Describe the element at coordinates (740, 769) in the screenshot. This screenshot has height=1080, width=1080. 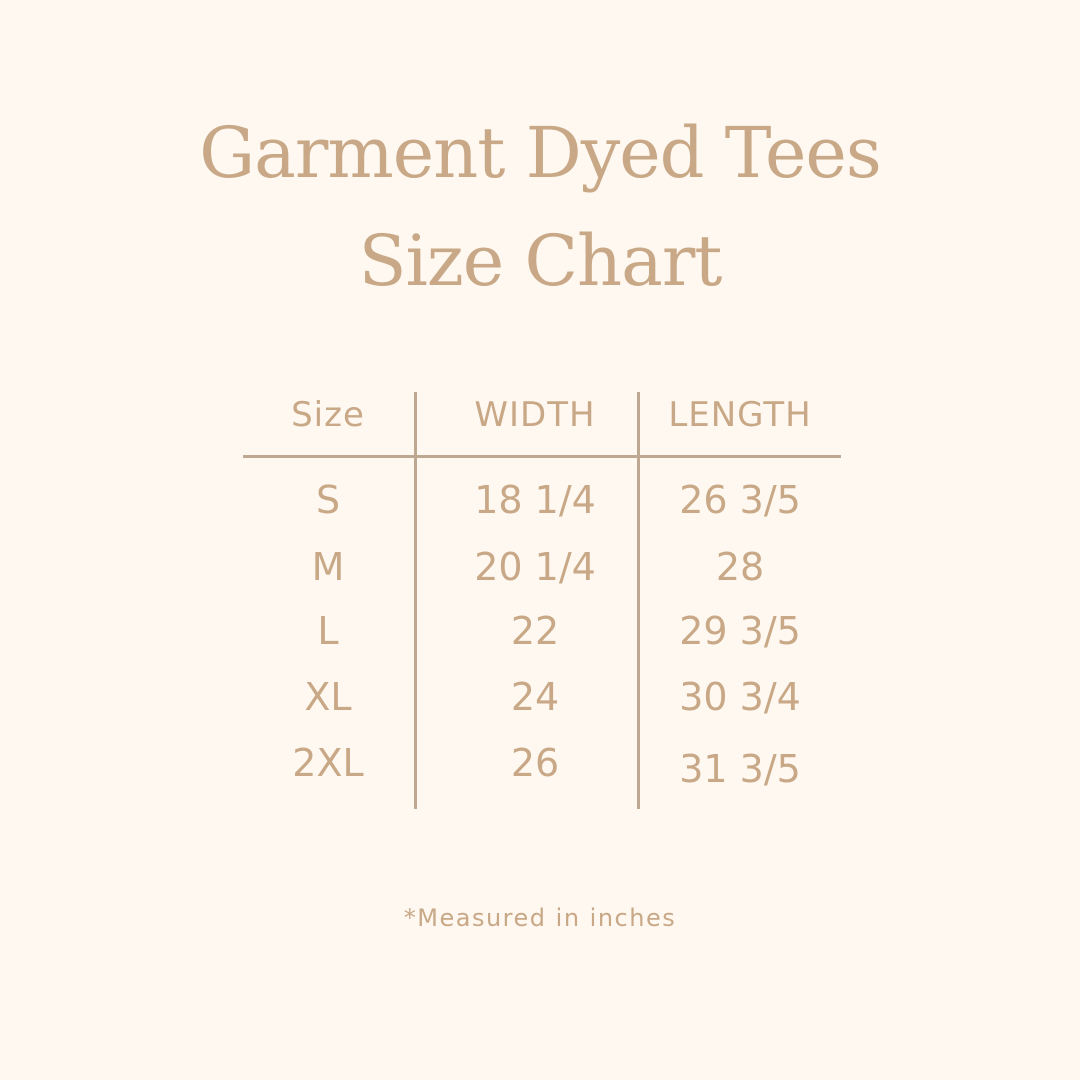
I see `length-cell: 31 3/5` at that location.